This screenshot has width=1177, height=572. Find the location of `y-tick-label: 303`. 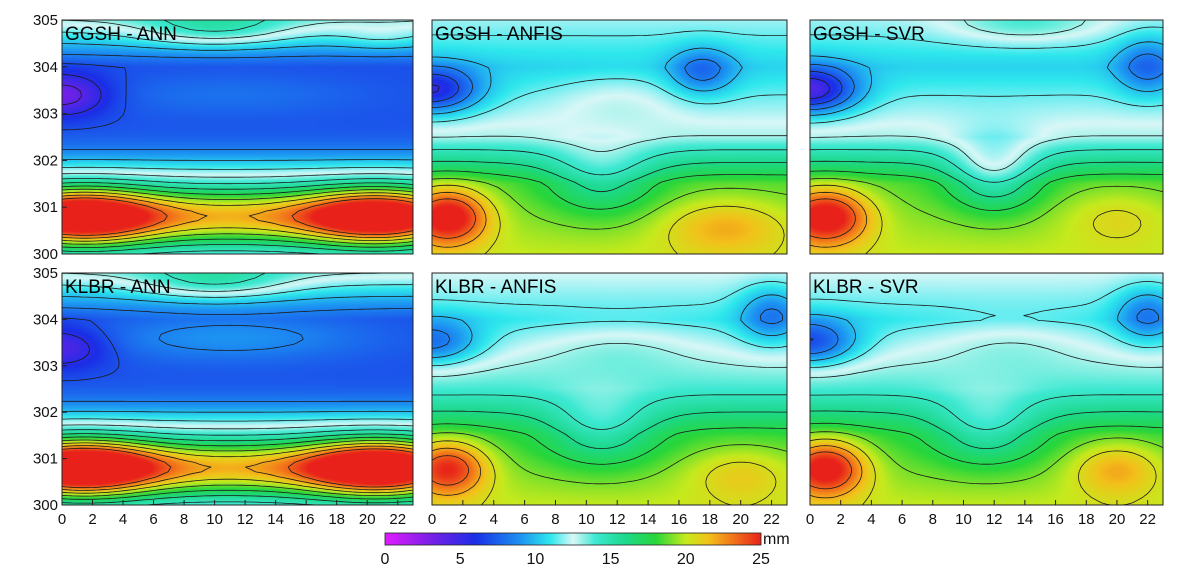

y-tick-label: 303 is located at coordinates (45, 366).